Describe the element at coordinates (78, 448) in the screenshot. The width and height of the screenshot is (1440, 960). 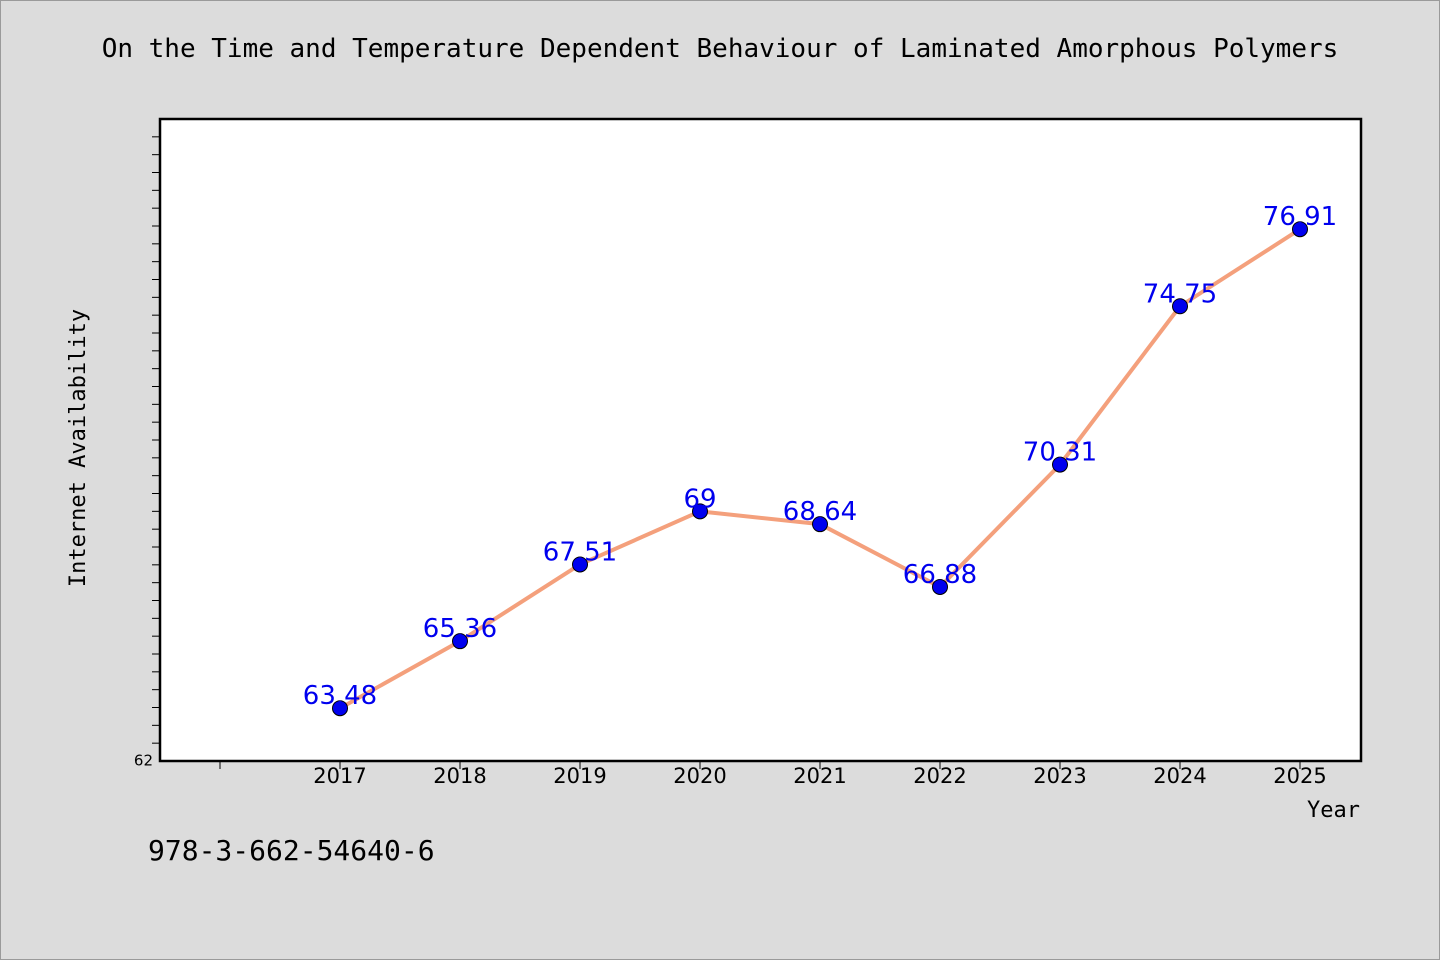
I see `y-axis-label: Internet Availability` at that location.